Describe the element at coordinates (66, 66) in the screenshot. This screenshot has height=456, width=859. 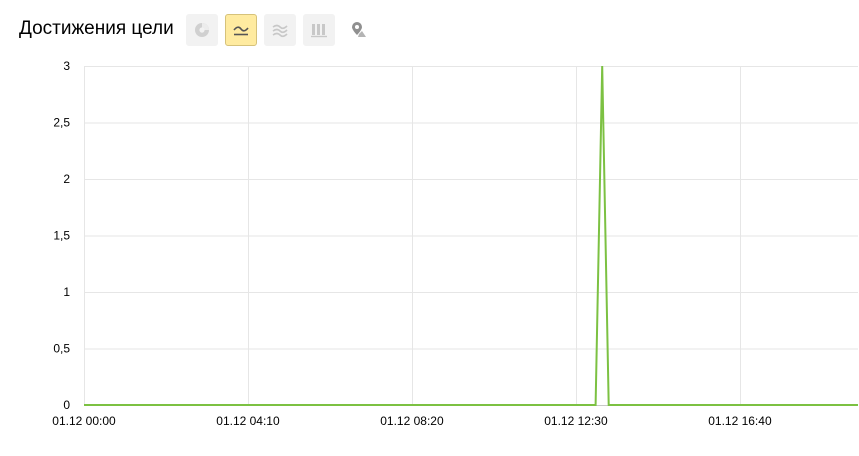
I see `y-tick-label: 3` at that location.